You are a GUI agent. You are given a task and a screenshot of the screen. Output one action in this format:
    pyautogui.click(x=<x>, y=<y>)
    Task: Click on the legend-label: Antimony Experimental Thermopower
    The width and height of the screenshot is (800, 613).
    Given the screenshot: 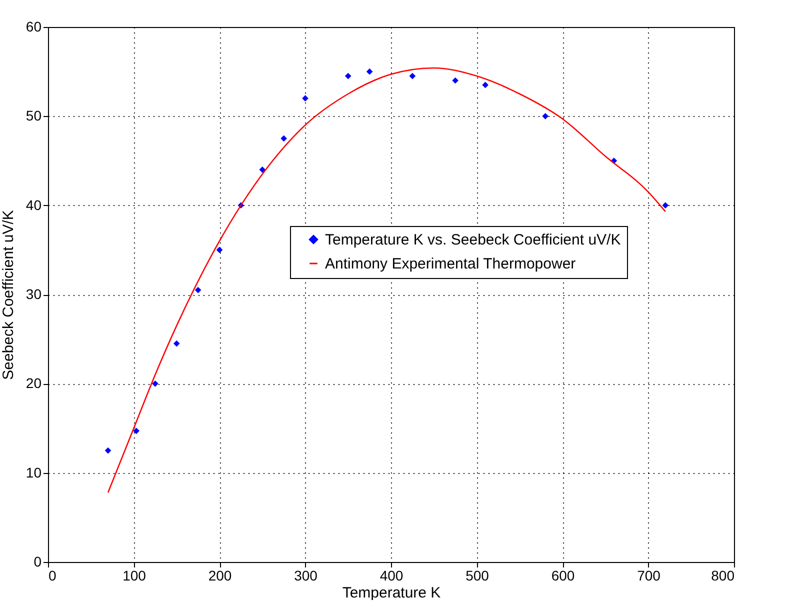 What is the action you would take?
    pyautogui.click(x=450, y=264)
    